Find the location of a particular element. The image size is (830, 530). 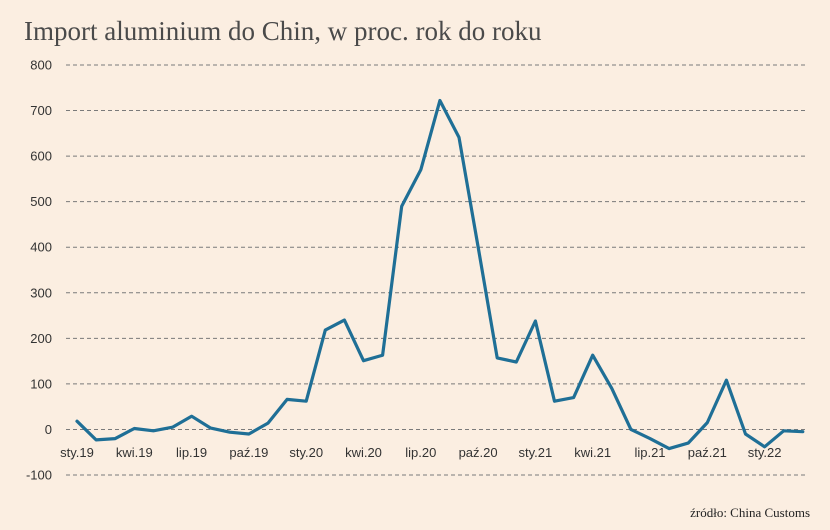

x-tick-label: paź.21 is located at coordinates (707, 452).